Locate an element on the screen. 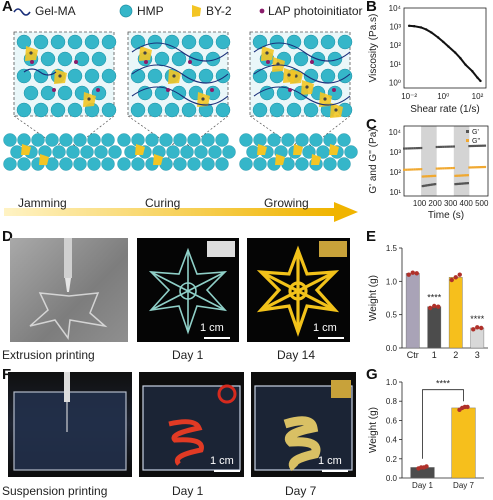 This screenshot has width=493, height=500. scale-label-d-day1: 1 cm is located at coordinates (212, 328).